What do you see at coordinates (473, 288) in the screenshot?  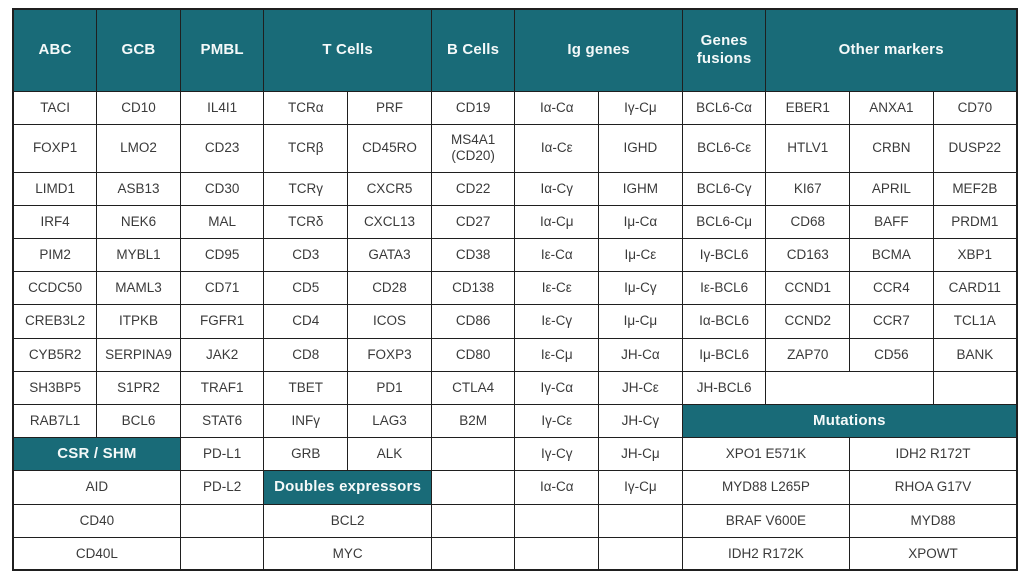 I see `cell-cd138: CD138` at bounding box center [473, 288].